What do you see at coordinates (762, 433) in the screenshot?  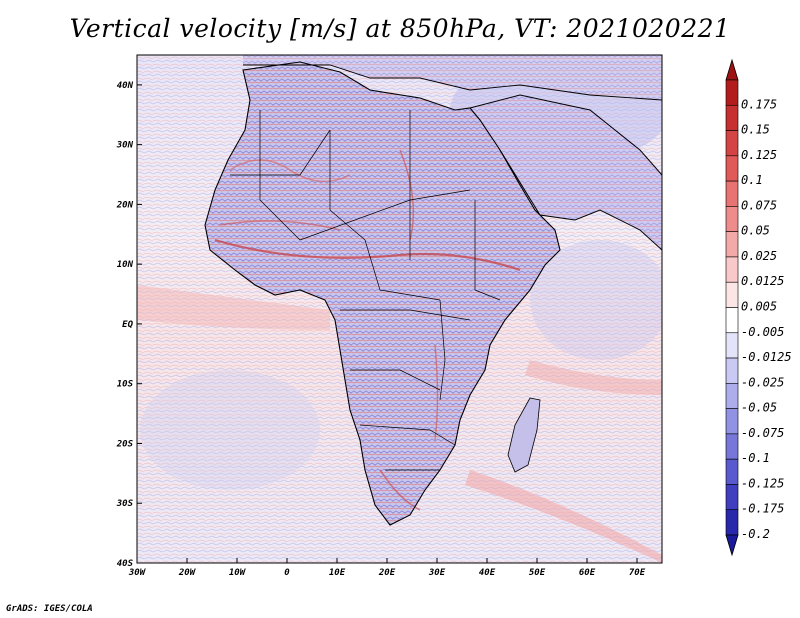 I see `colorbar-level-label: -0.075` at bounding box center [762, 433].